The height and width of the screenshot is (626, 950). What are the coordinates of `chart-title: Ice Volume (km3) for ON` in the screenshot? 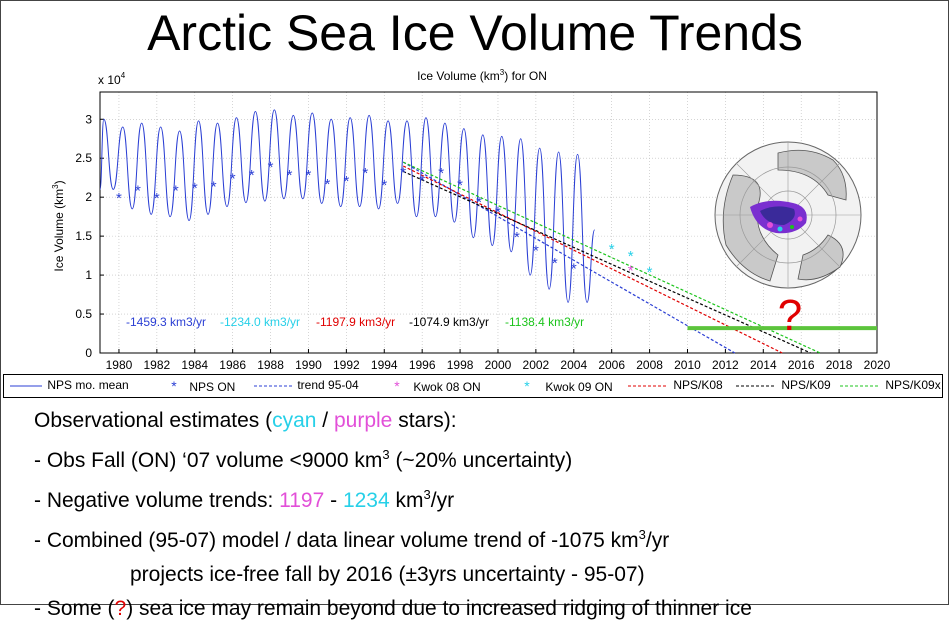 It's located at (482, 75).